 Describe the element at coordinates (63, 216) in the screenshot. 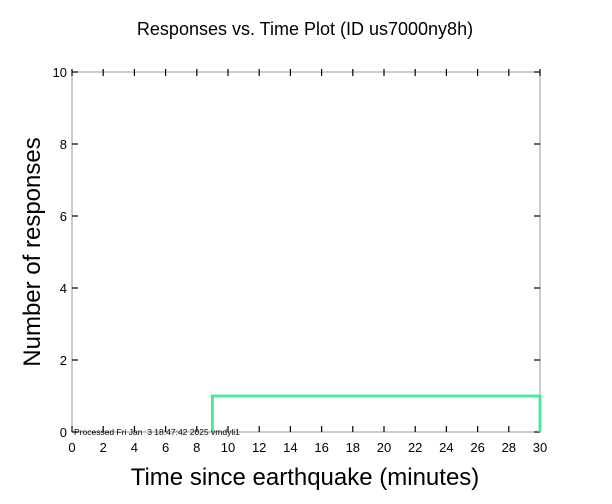

I see `y-tick-label: 6` at that location.